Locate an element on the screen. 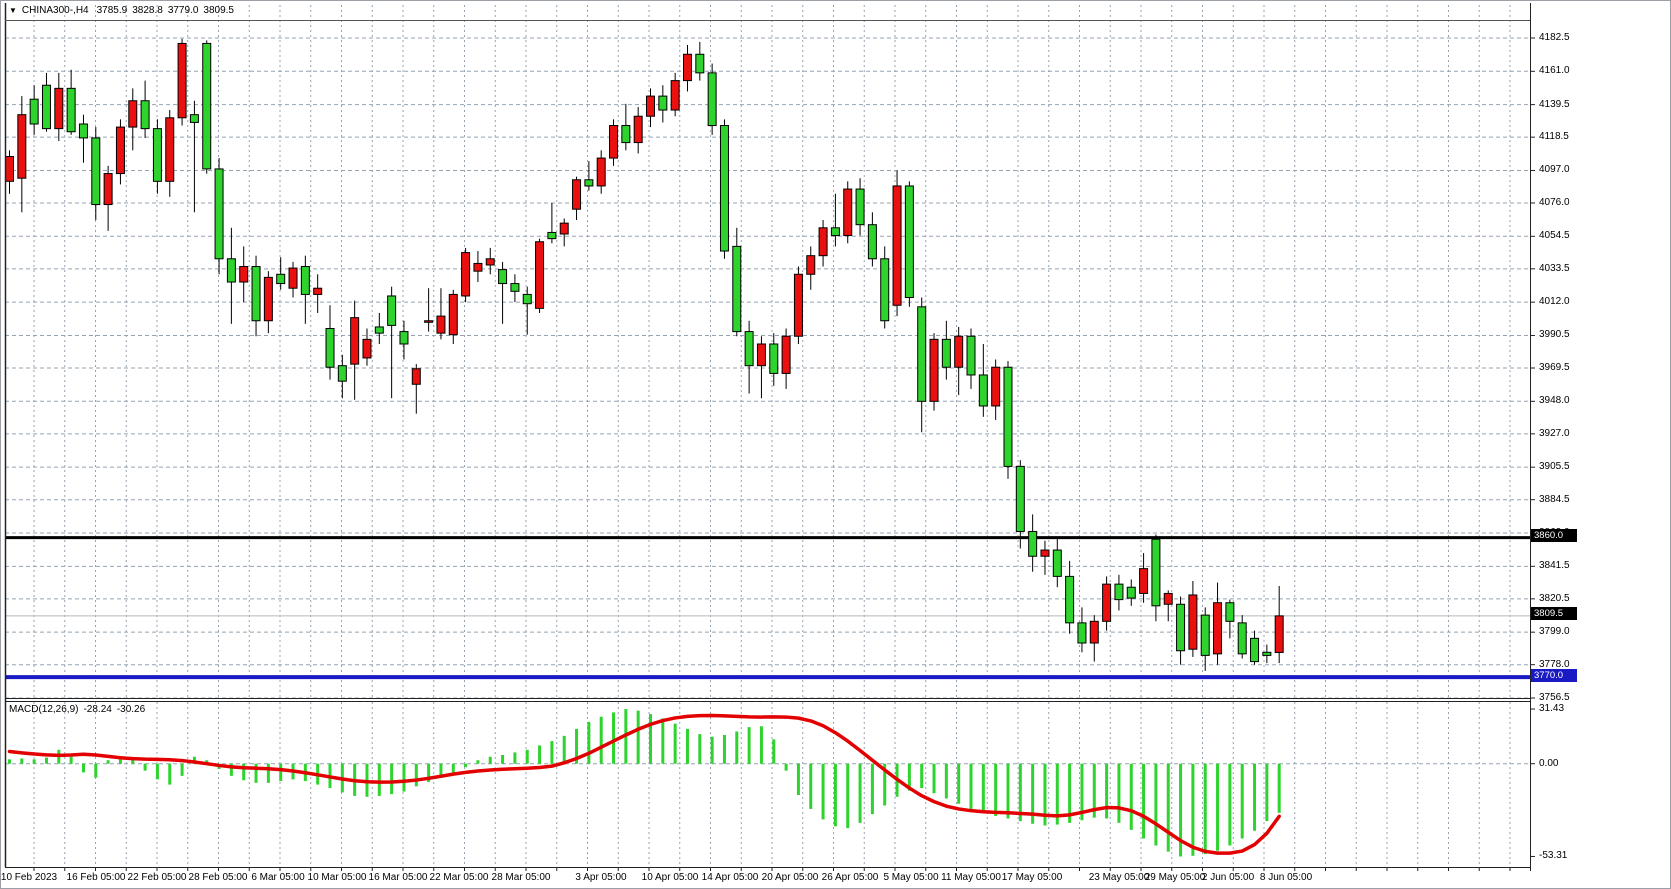  time-tick-label: 5 May 05:00 is located at coordinates (911, 877).